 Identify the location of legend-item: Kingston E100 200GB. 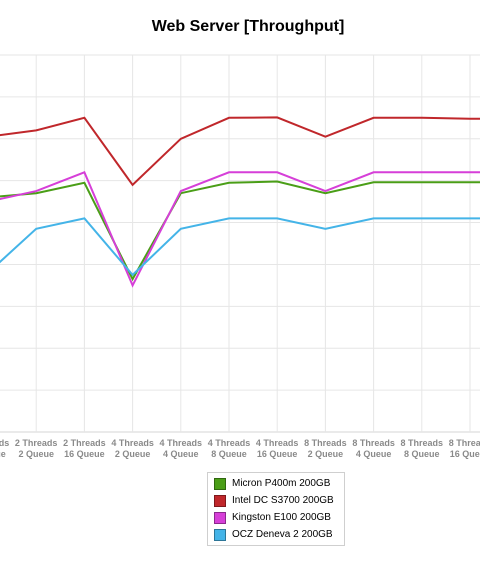
(276, 517).